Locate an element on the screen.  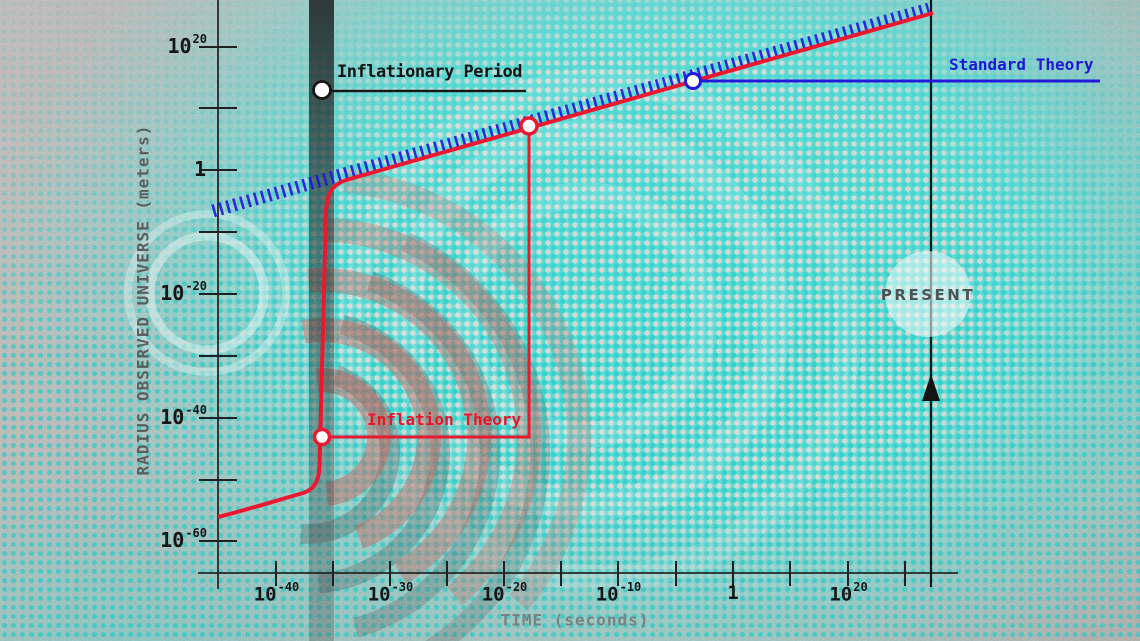
x-tick-label: 10-30 is located at coordinates (390, 593).